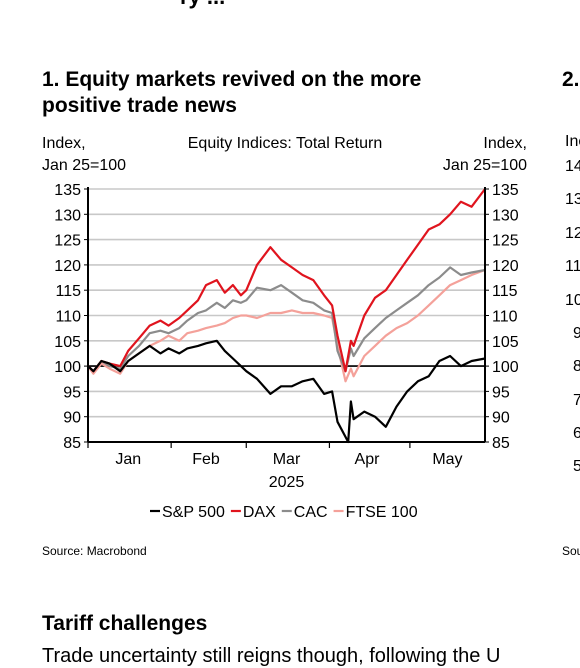 Image resolution: width=580 pixels, height=668 pixels. What do you see at coordinates (67, 367) in the screenshot?
I see `y-tick-label-left: 100` at bounding box center [67, 367].